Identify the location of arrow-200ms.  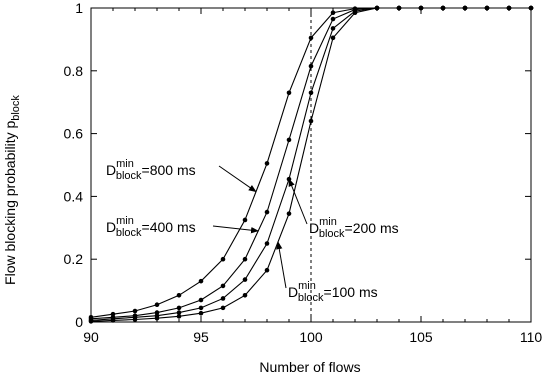
(298, 201).